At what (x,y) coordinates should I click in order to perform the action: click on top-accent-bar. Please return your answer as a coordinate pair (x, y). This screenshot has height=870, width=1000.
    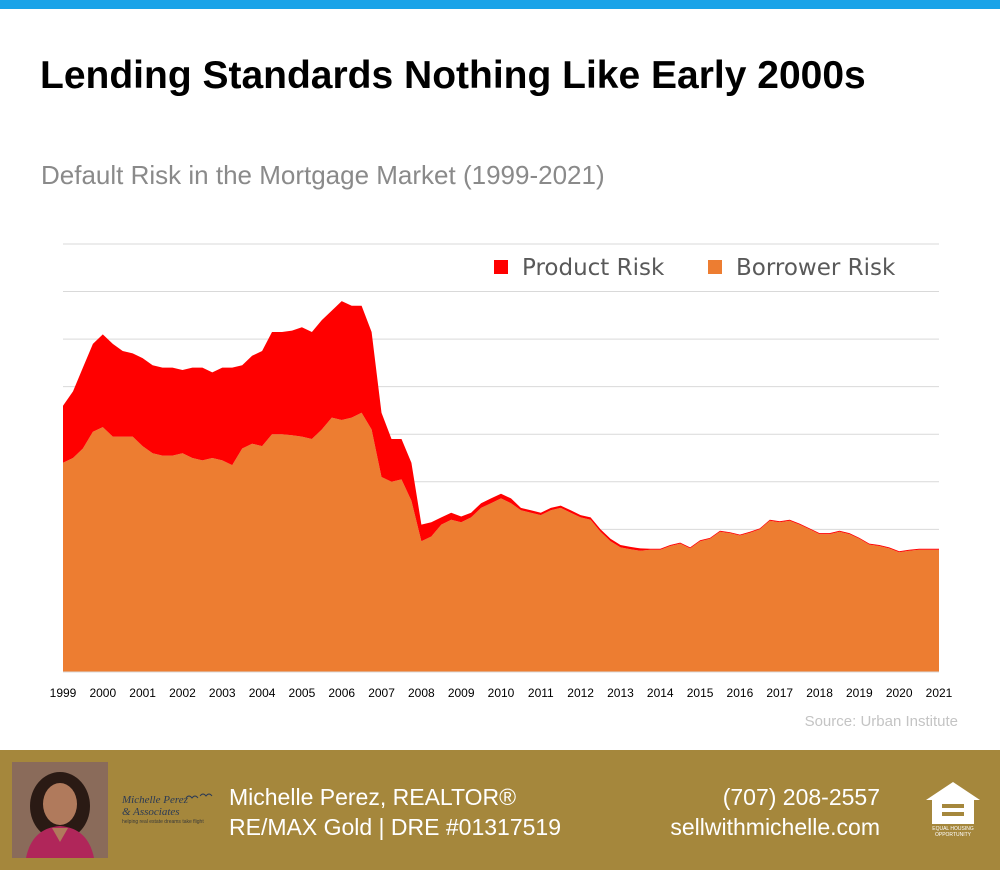
    Looking at the image, I should click on (500, 4).